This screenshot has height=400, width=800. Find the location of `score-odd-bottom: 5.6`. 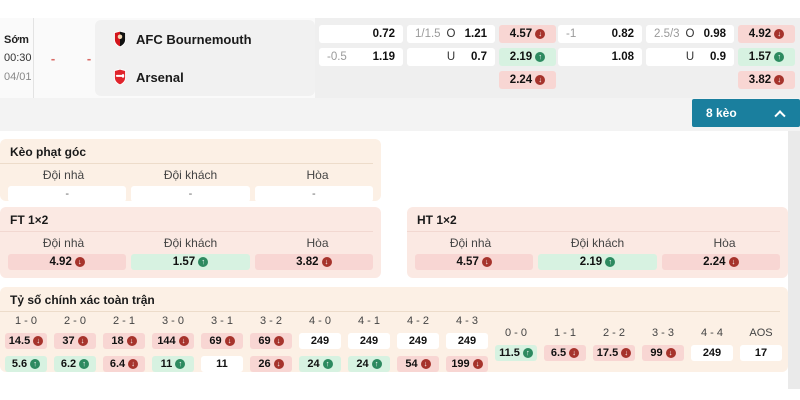

score-odd-bottom: 5.6 is located at coordinates (26, 364).